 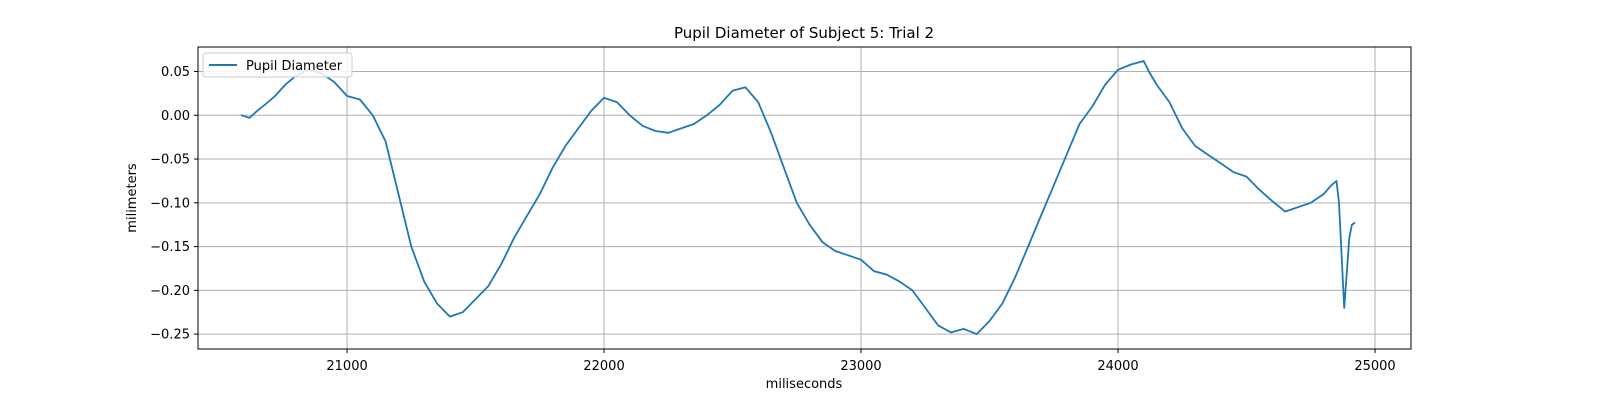 I want to click on x-tick-label: 21000, so click(x=346, y=366).